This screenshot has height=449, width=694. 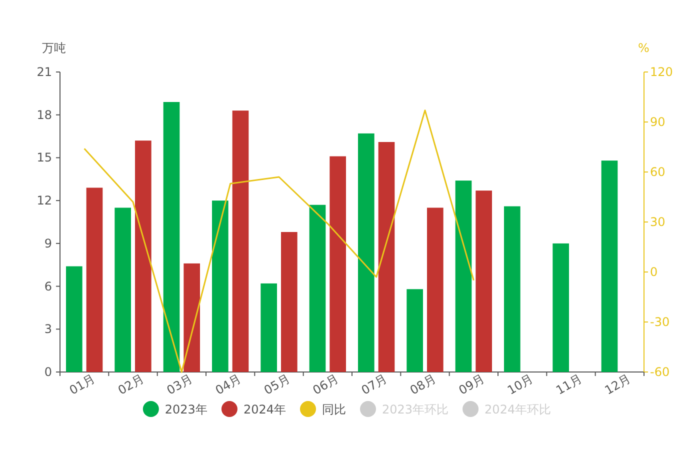 I want to click on x-tick-label: 03月, so click(x=179, y=385).